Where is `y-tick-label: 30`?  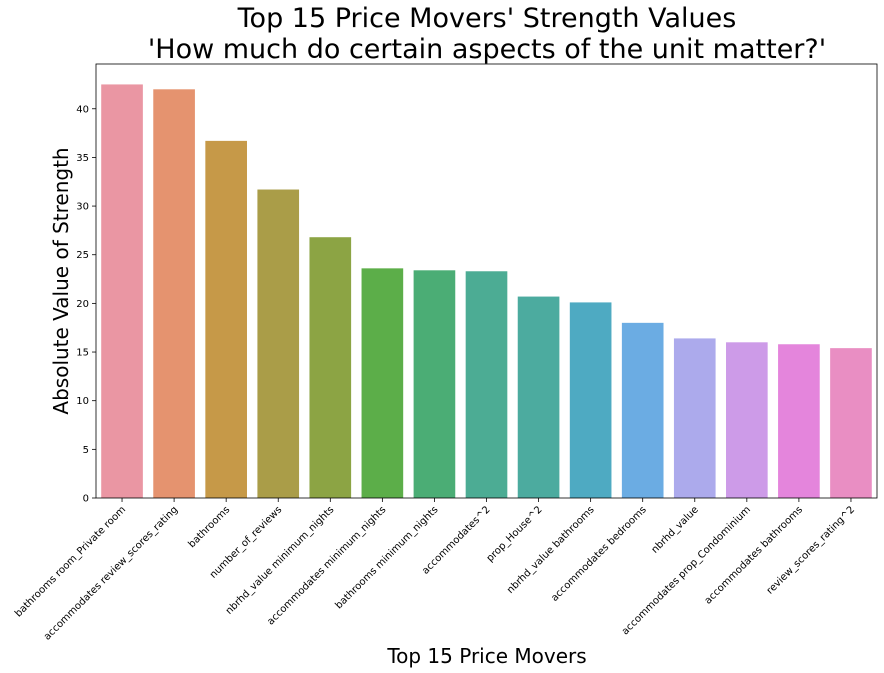
y-tick-label: 30 is located at coordinates (82, 207).